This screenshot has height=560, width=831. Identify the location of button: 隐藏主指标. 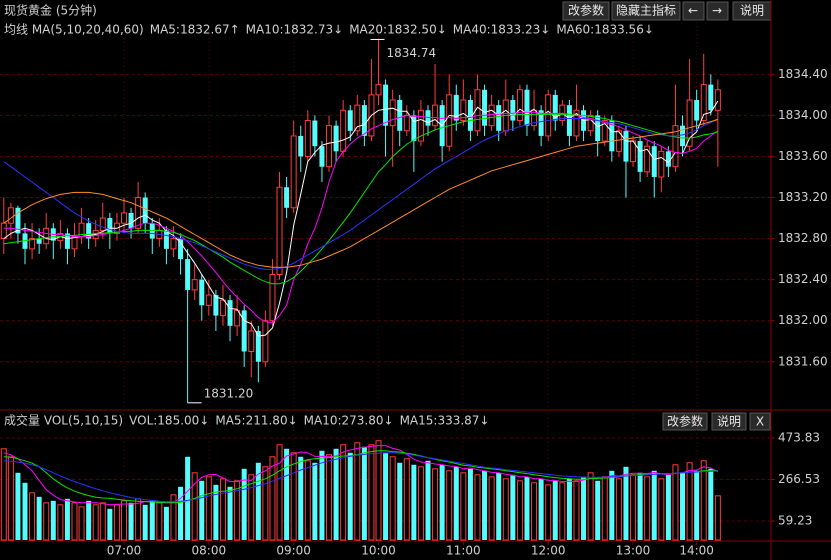
(646, 11).